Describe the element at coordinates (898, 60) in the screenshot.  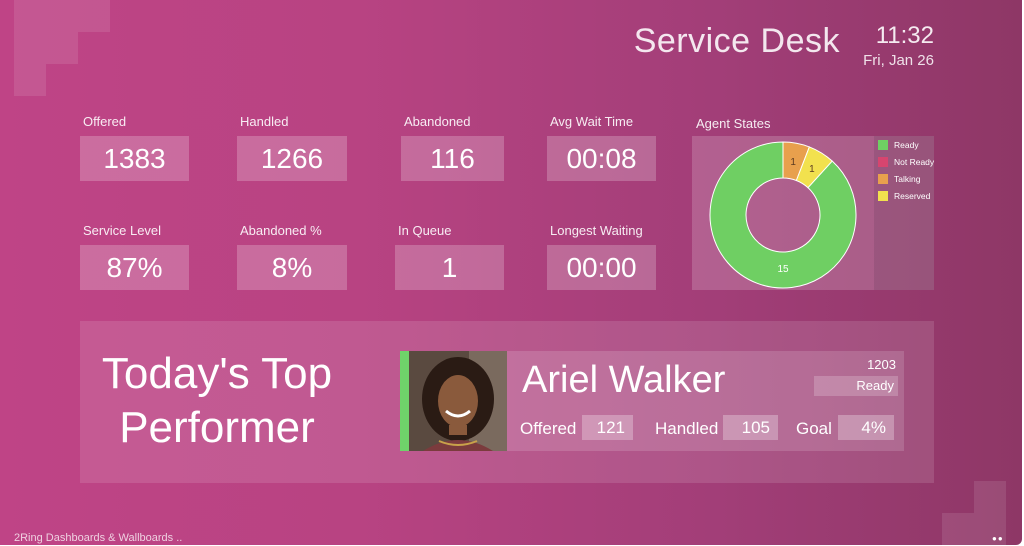
I see `clock-date: Fri, Jan 26` at that location.